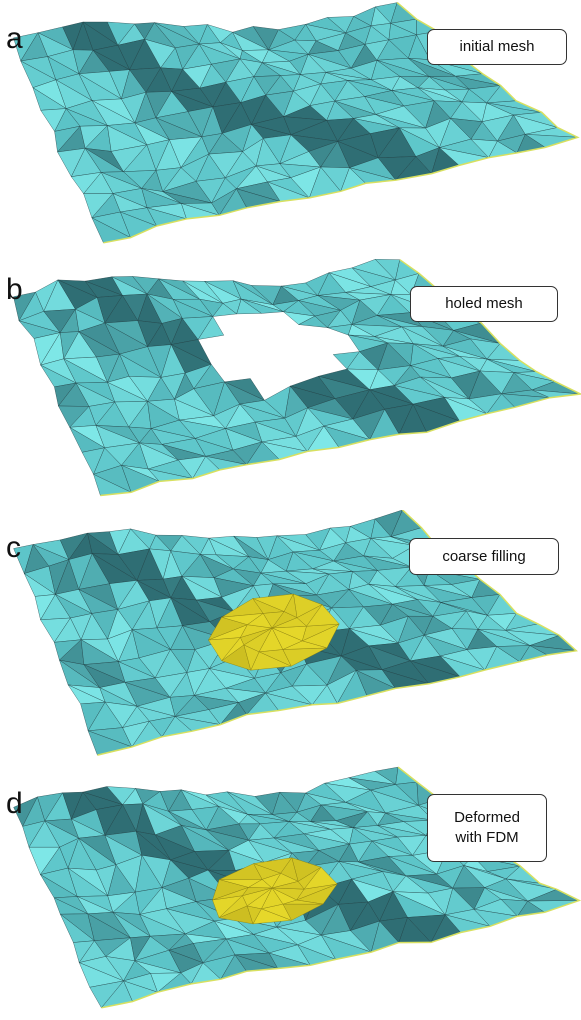  What do you see at coordinates (484, 556) in the screenshot?
I see `caption-coarse-filling: coarse filling` at bounding box center [484, 556].